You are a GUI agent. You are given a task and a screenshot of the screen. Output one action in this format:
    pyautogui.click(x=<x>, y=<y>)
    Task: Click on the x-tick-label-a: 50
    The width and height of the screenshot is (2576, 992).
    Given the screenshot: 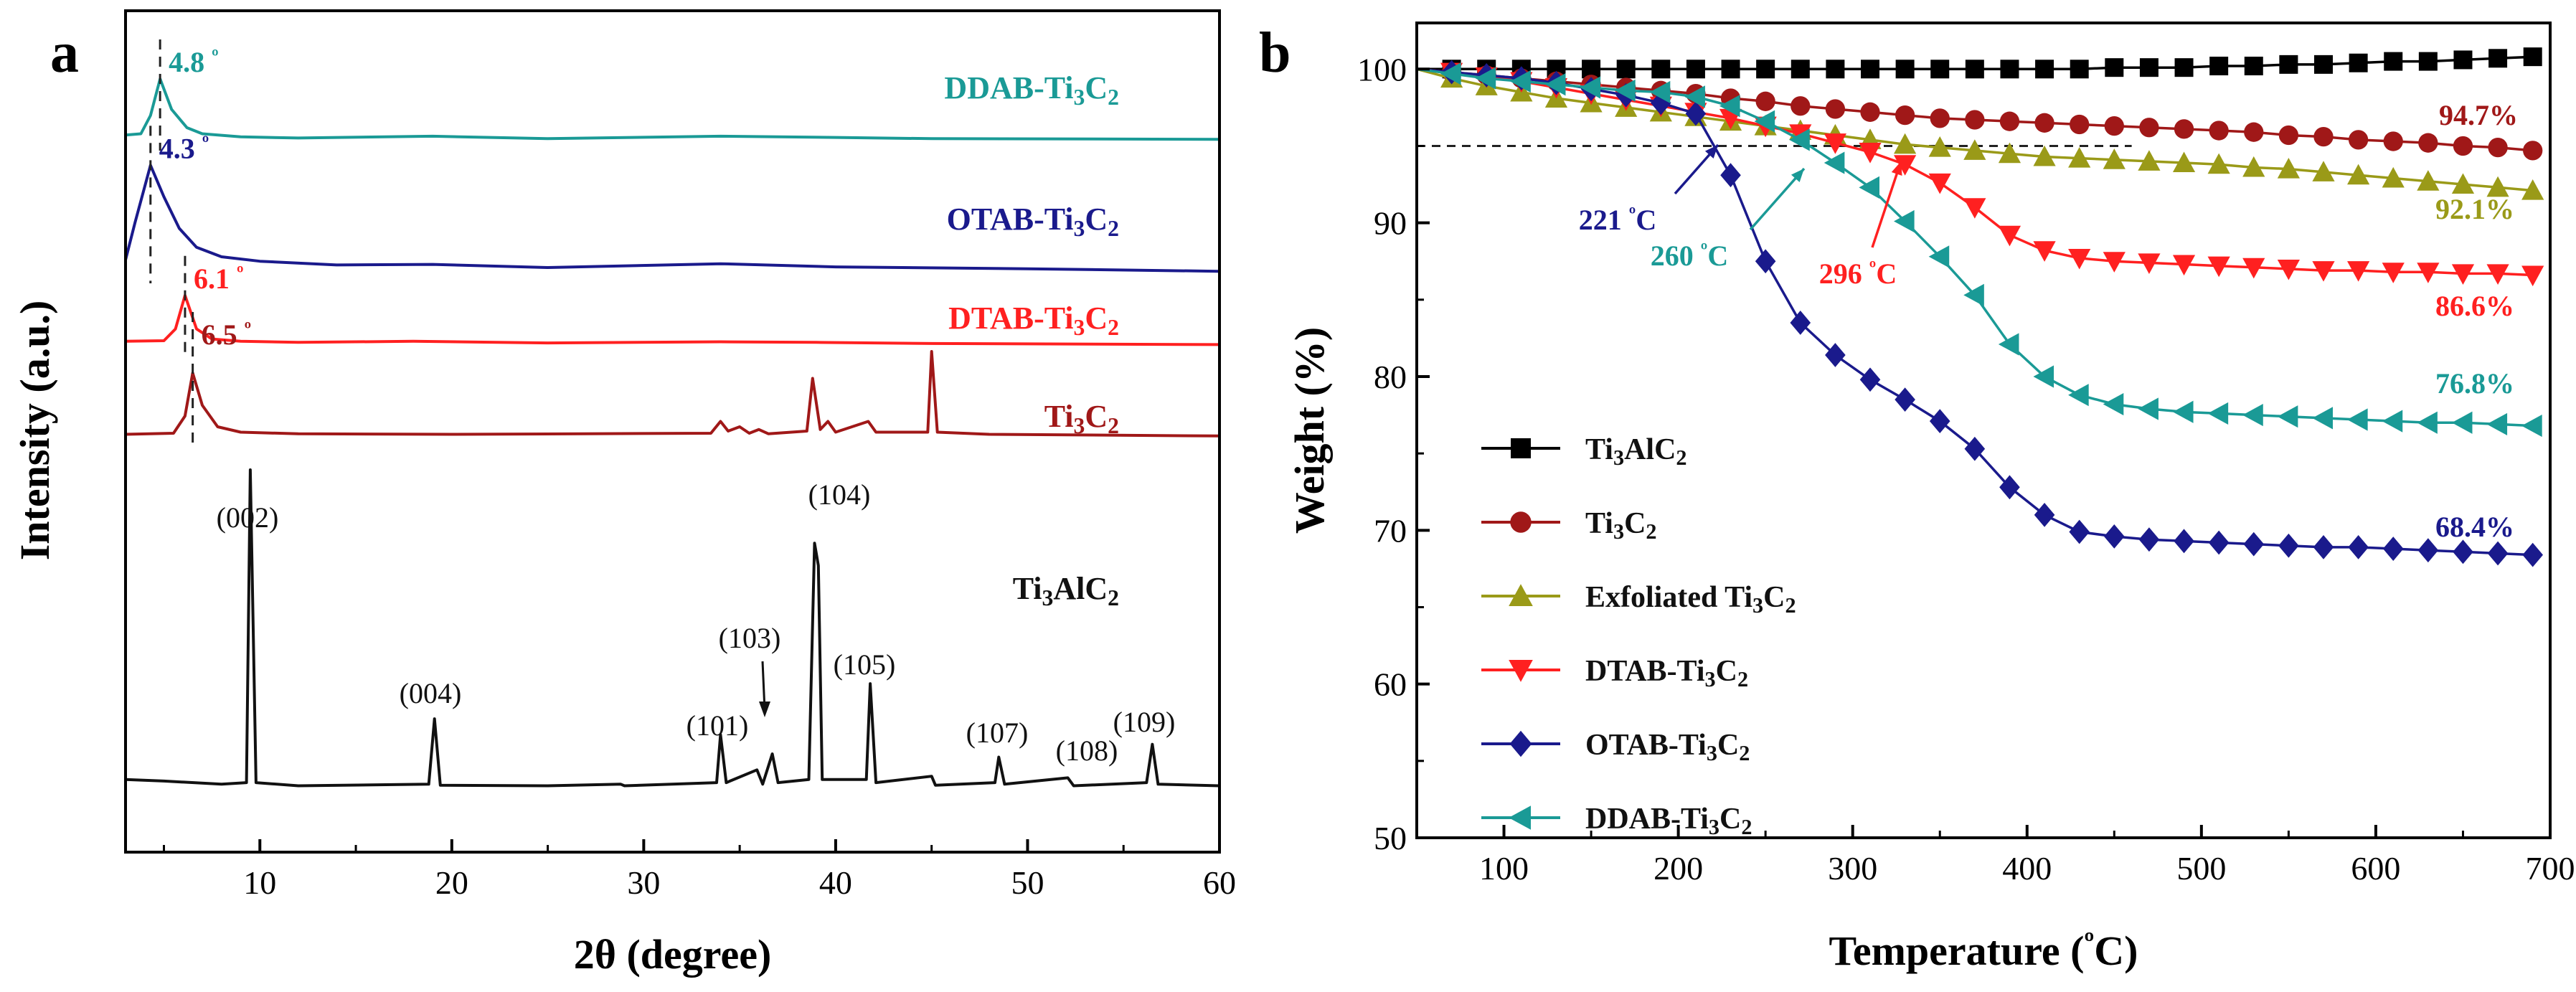 What is the action you would take?
    pyautogui.click(x=1027, y=882)
    